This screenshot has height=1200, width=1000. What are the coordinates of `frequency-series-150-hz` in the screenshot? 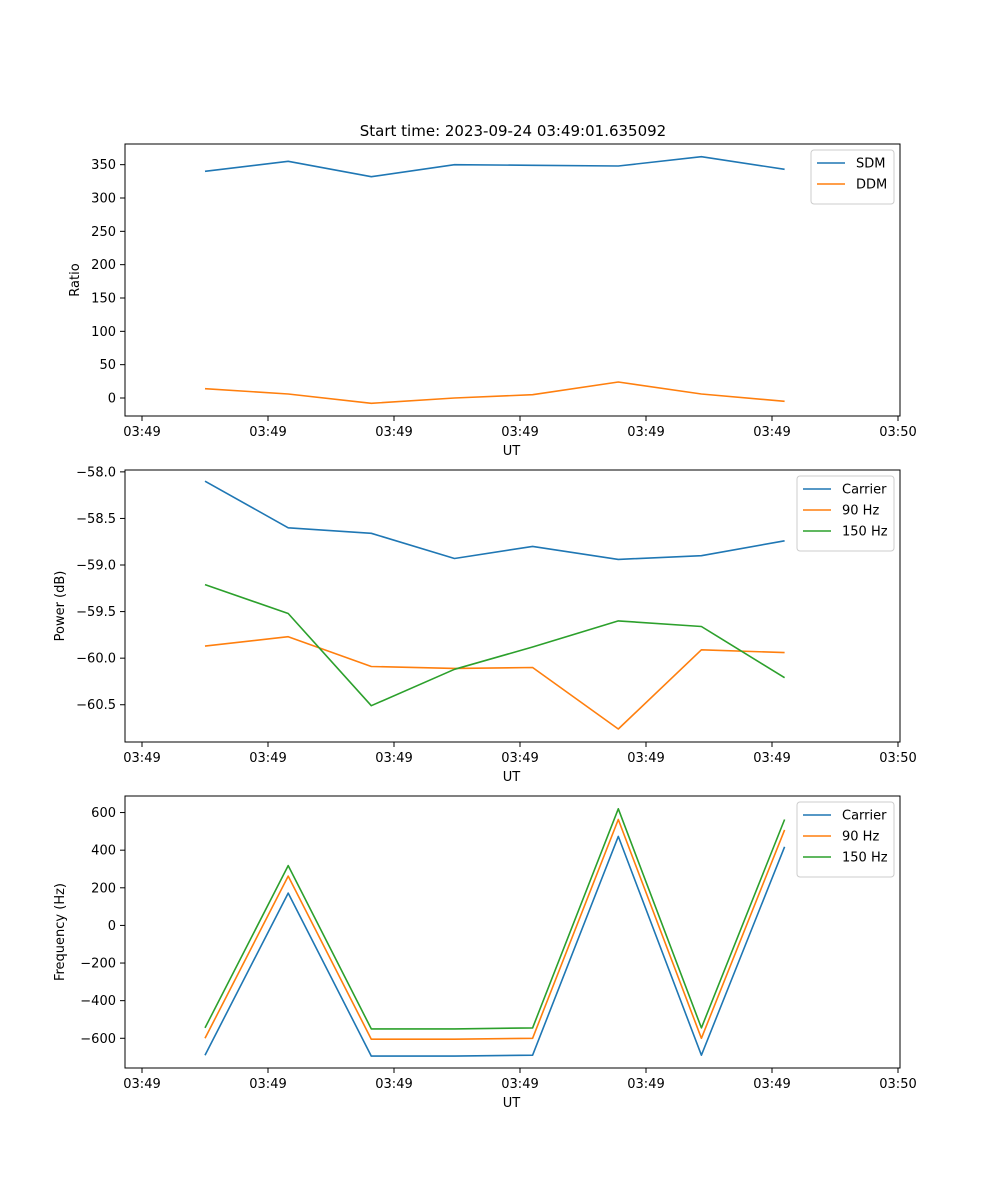 It's located at (495, 918).